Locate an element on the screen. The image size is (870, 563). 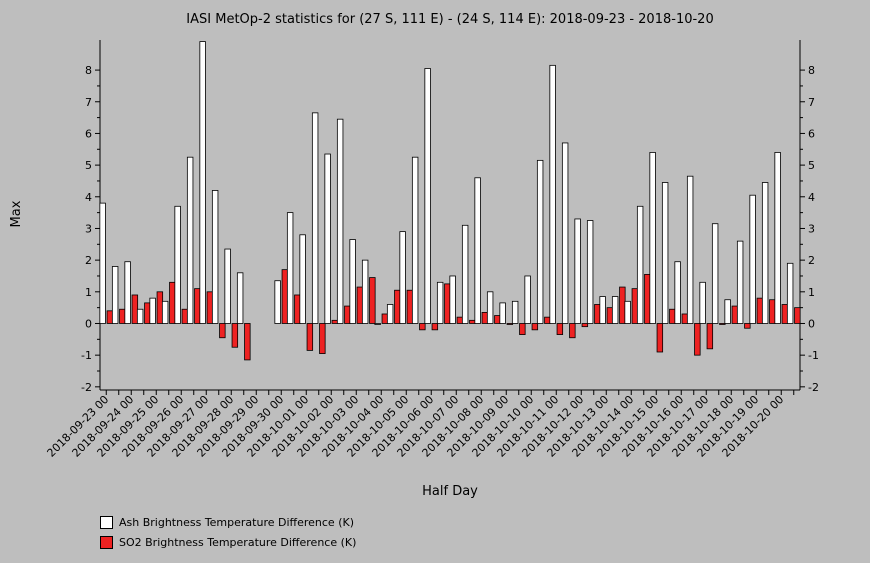
legend-swatch-so2 is located at coordinates (106, 542).